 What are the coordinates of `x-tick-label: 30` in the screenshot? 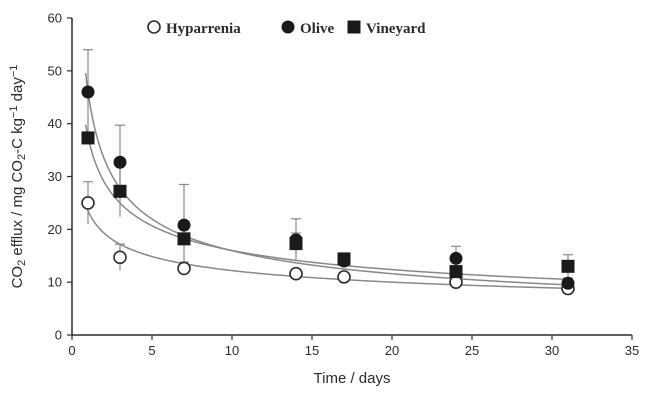 It's located at (552, 350).